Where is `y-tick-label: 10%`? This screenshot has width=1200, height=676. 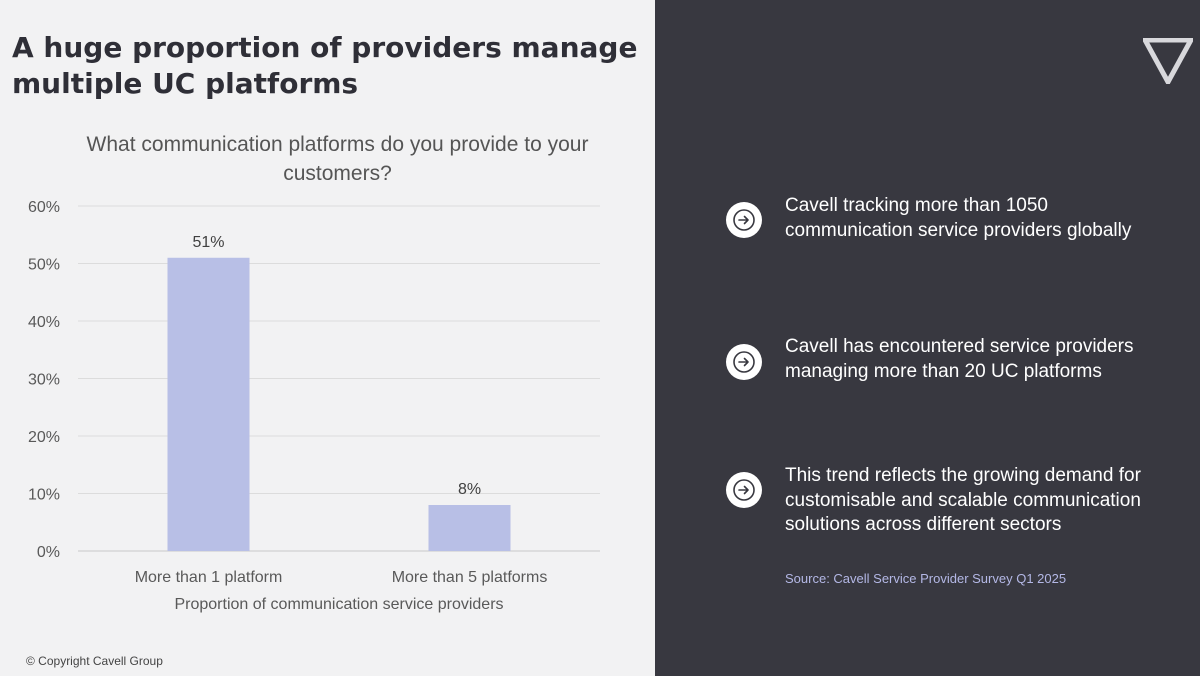 y-tick-label: 10% is located at coordinates (44, 495).